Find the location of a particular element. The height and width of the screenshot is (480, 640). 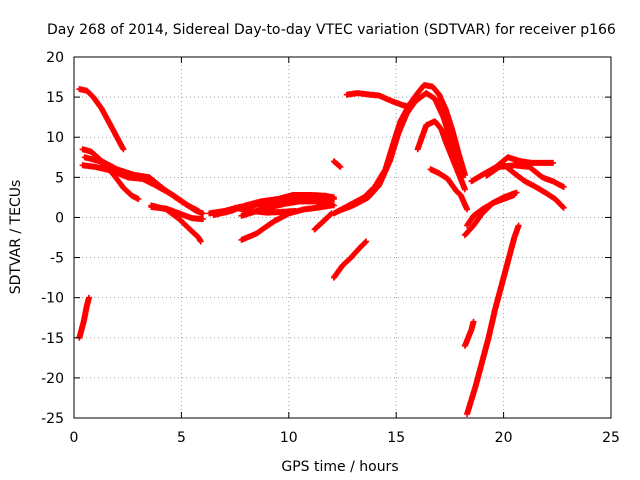

y-tick-label: -10 is located at coordinates (52, 299).